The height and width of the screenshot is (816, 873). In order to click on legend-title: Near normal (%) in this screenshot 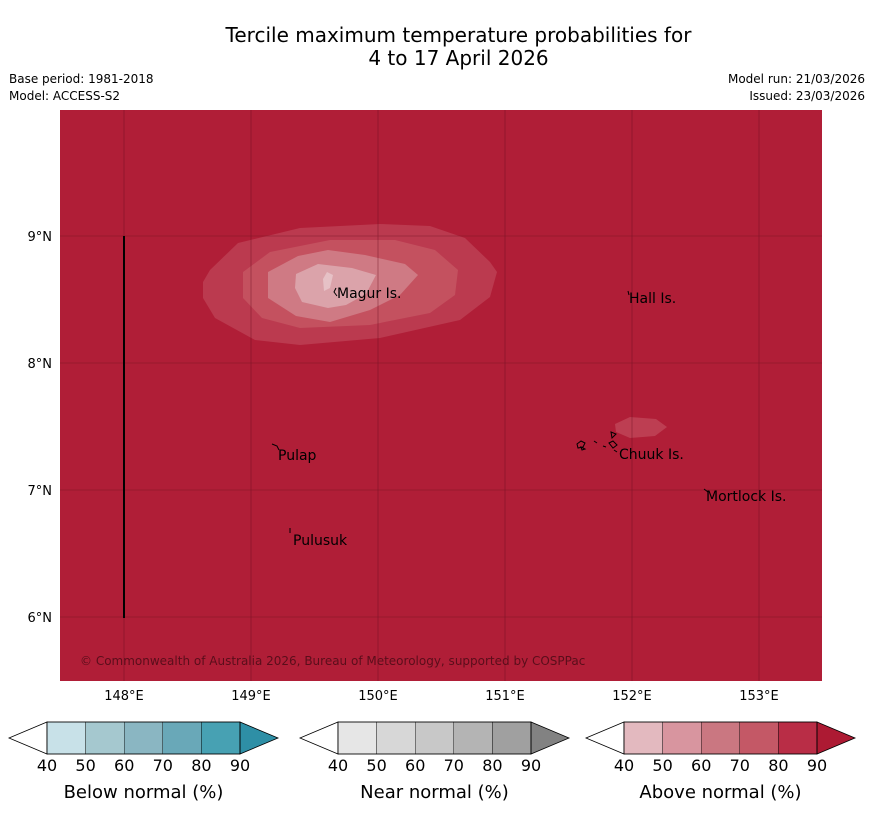, I will do `click(434, 792)`.